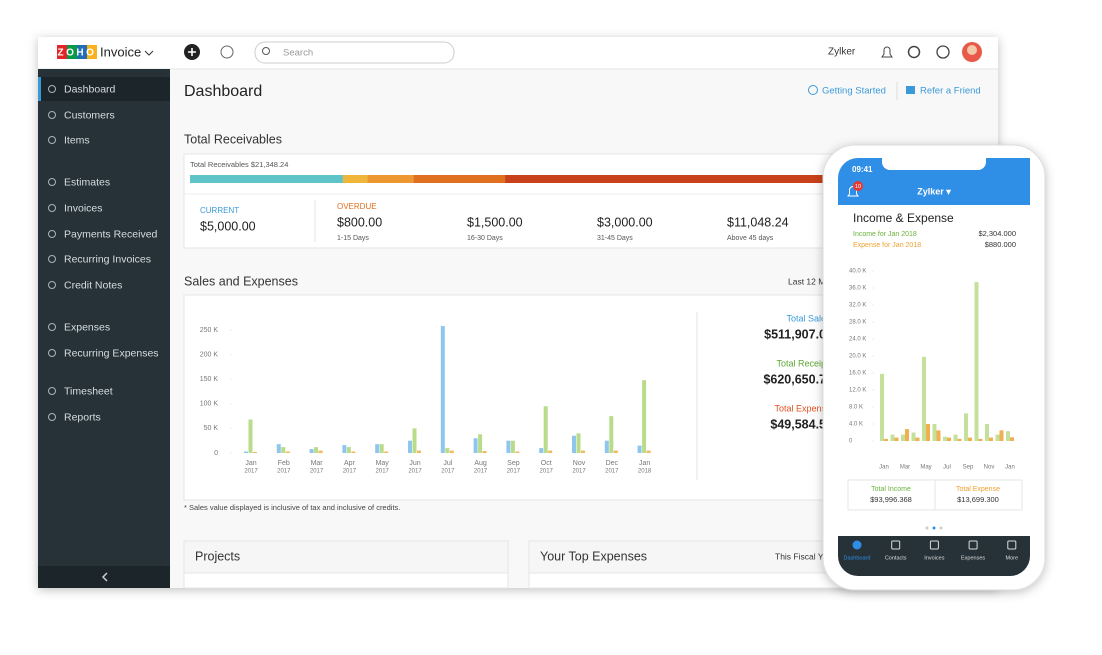 This screenshot has height=655, width=1102. Describe the element at coordinates (77, 53) in the screenshot. I see `logo-text: ZOHO` at that location.